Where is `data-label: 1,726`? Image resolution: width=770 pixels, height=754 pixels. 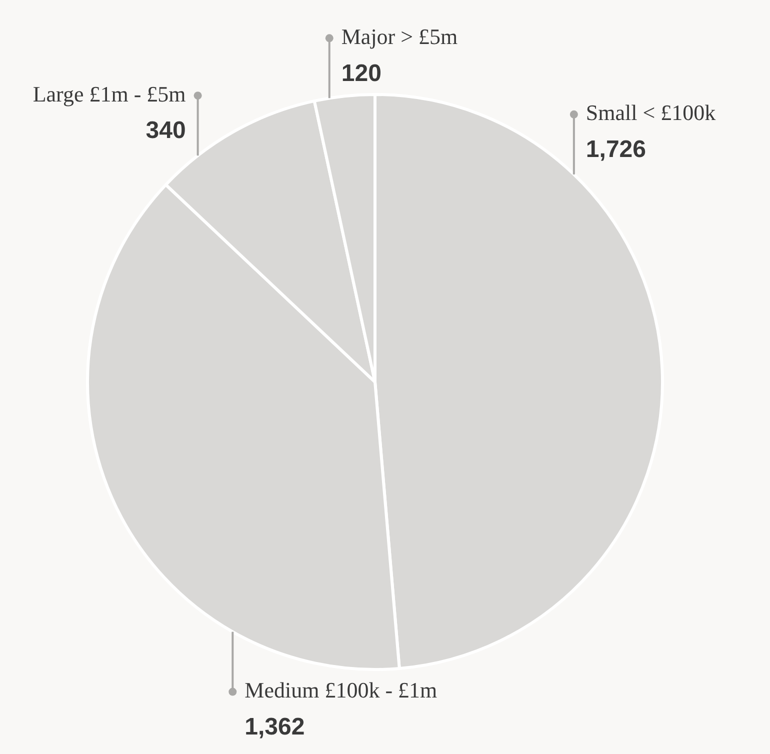 data-label: 1,726 is located at coordinates (616, 150).